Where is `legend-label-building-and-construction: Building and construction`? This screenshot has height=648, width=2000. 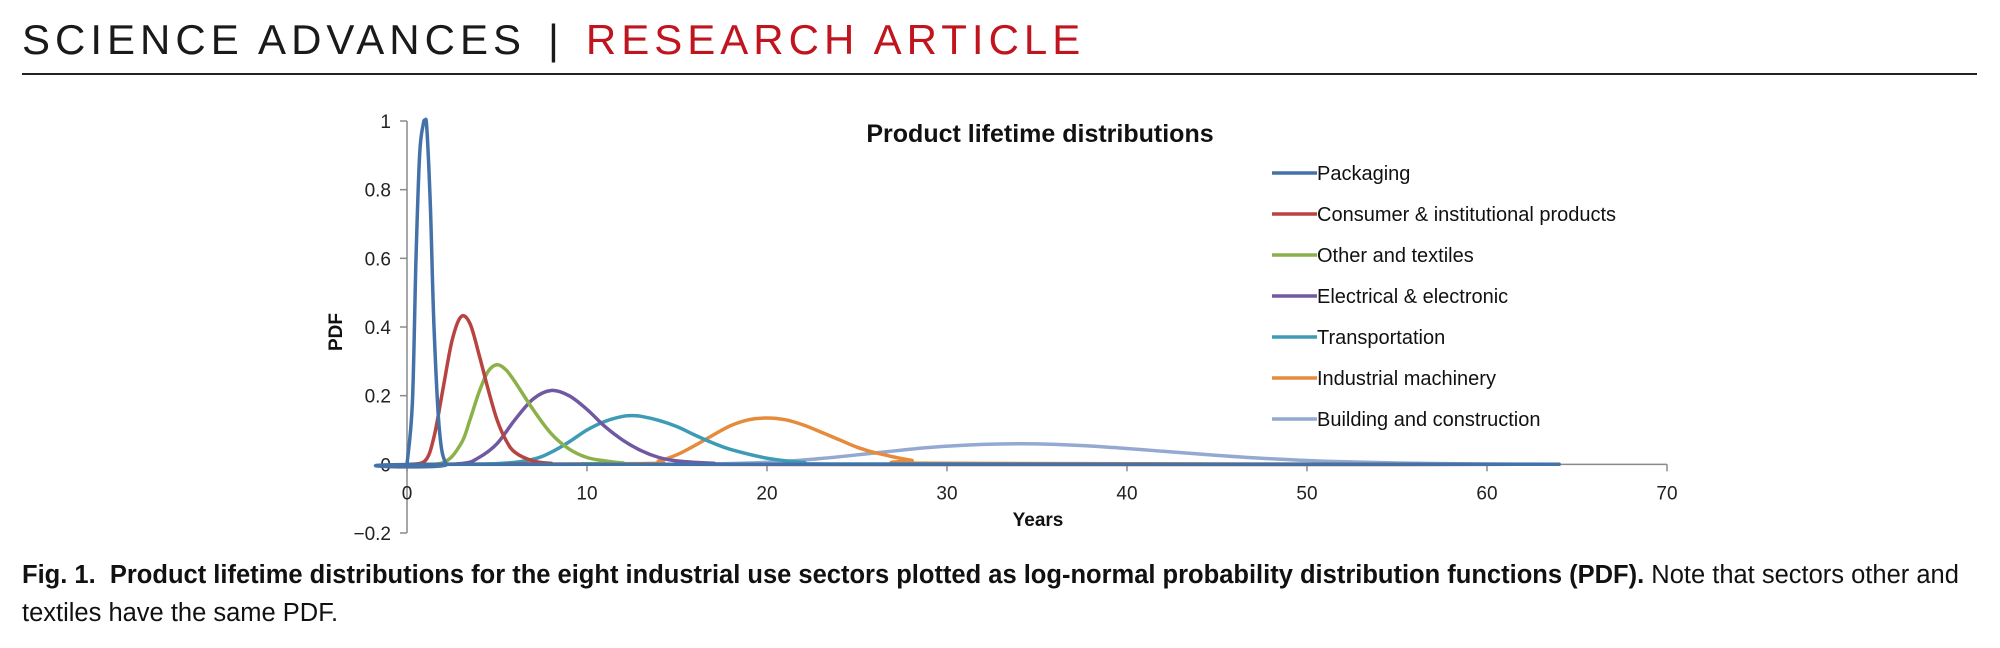
legend-label-building-and-construction: Building and construction is located at coordinates (1428, 420).